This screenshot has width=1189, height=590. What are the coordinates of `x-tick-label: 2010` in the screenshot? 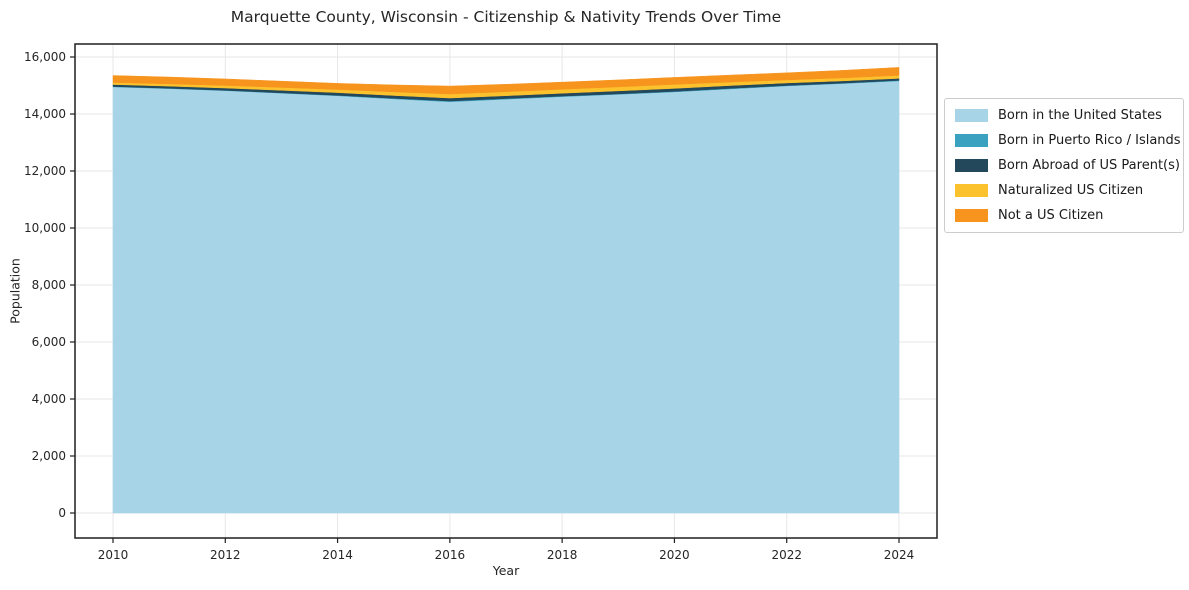 It's located at (113, 555).